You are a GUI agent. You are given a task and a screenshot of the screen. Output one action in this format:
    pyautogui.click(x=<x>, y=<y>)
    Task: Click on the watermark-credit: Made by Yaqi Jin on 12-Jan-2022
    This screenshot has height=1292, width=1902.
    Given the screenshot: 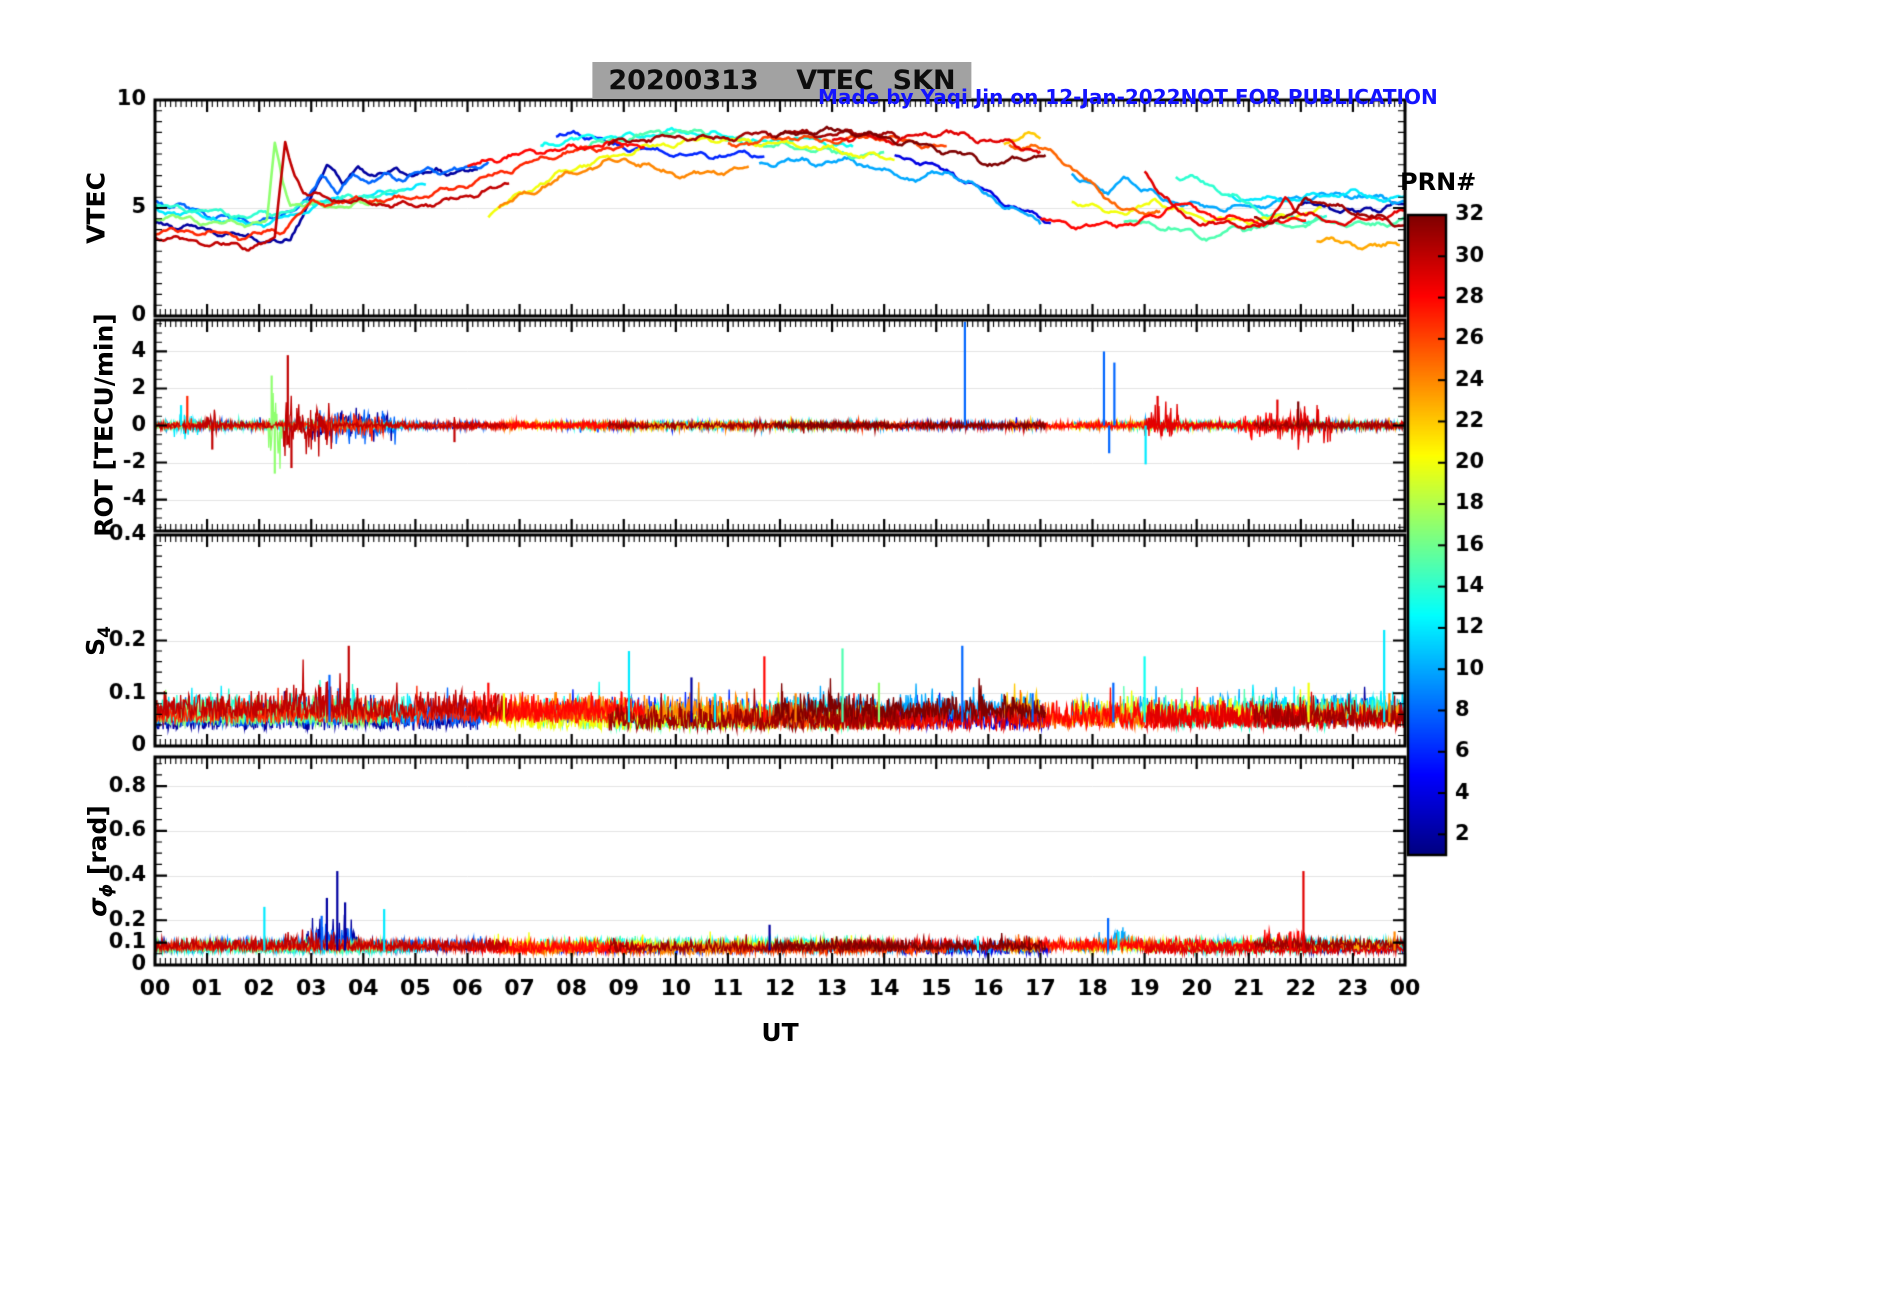 What is the action you would take?
    pyautogui.click(x=999, y=97)
    